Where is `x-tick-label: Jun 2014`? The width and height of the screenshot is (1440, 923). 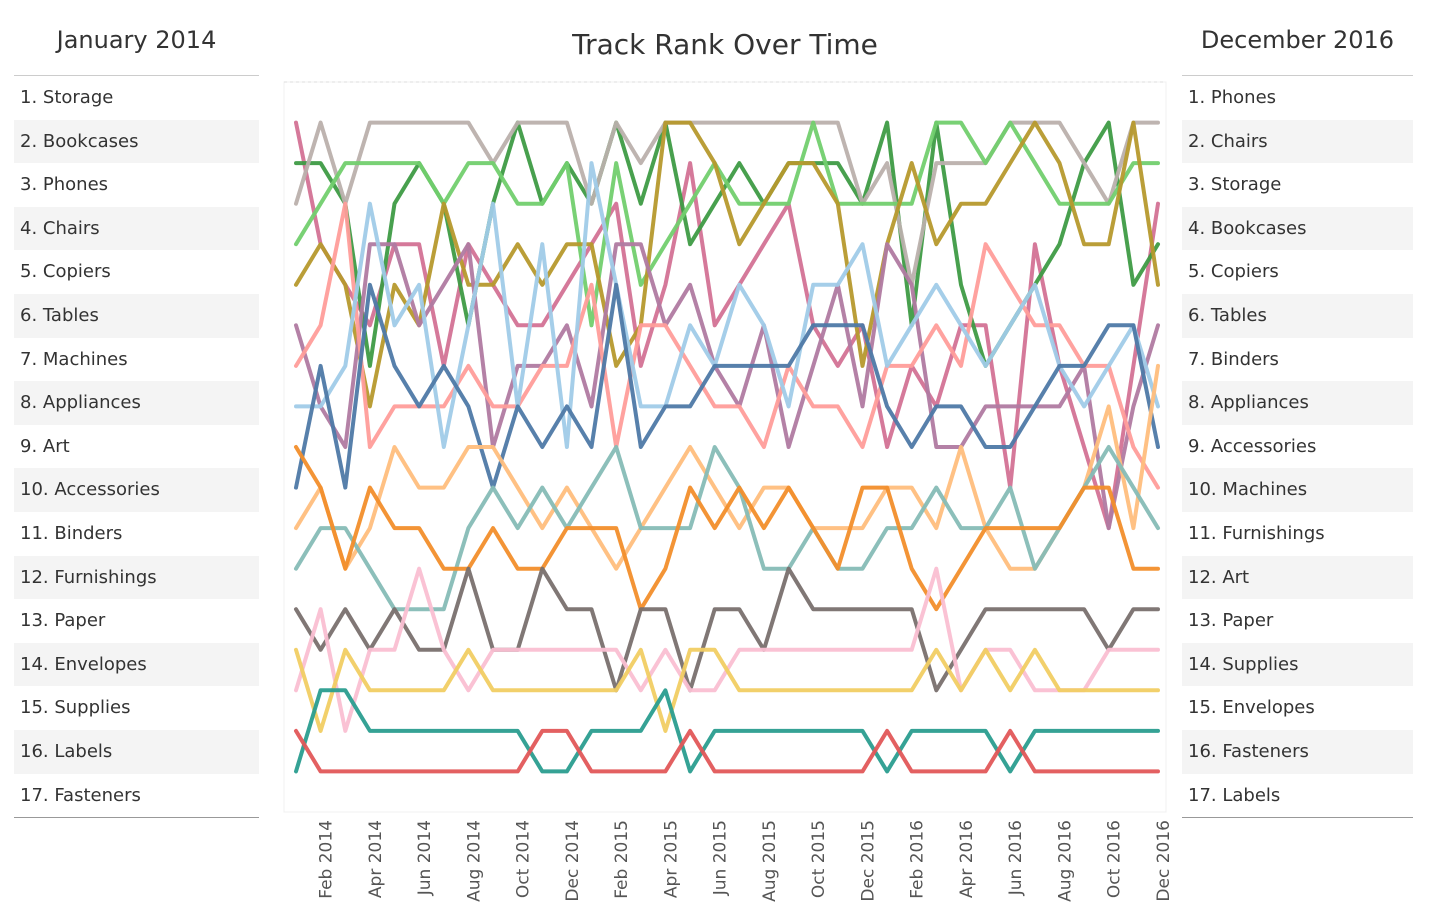
x-tick-label: Jun 2014 is located at coordinates (425, 858).